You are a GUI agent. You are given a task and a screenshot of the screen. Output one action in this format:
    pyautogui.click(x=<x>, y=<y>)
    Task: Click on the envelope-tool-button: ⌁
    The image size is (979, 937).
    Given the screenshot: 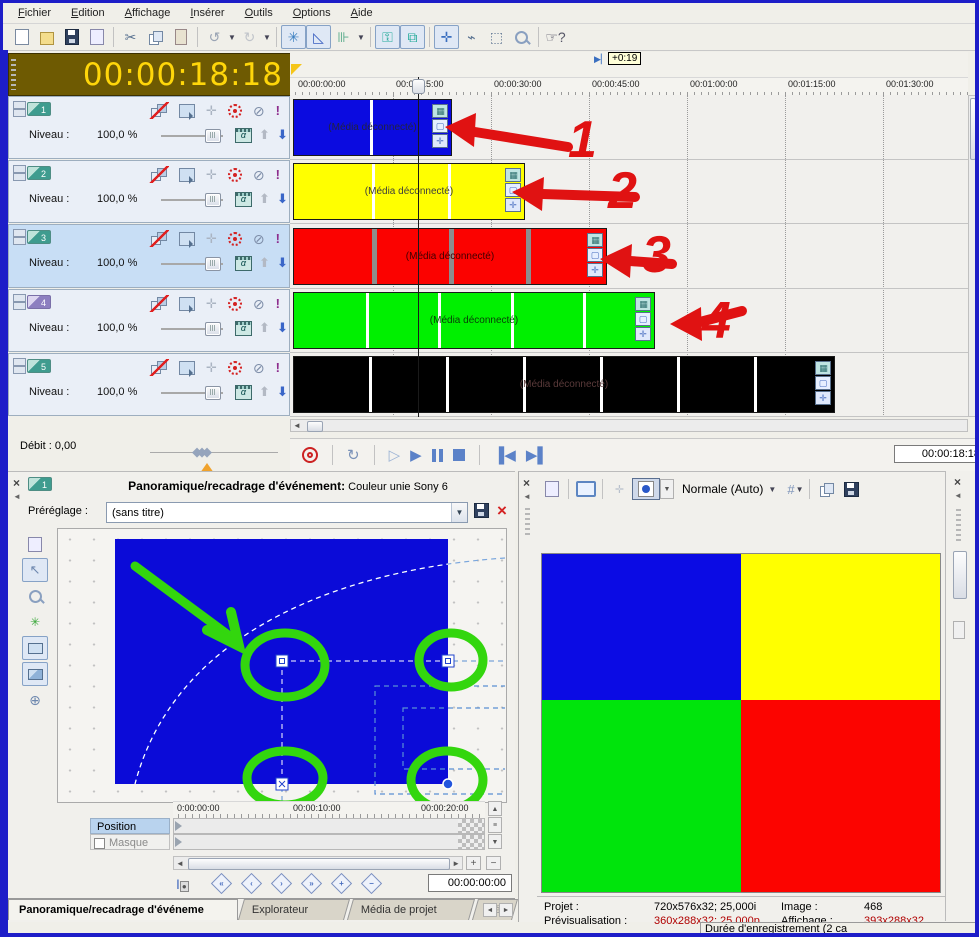 What is the action you would take?
    pyautogui.click(x=471, y=37)
    